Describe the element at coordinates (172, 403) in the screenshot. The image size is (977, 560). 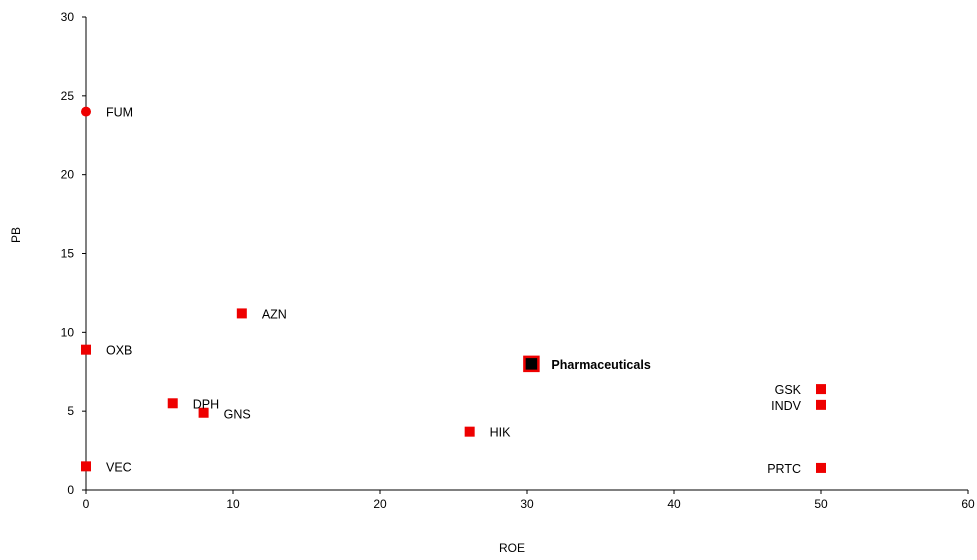
I see `data-point-dph` at that location.